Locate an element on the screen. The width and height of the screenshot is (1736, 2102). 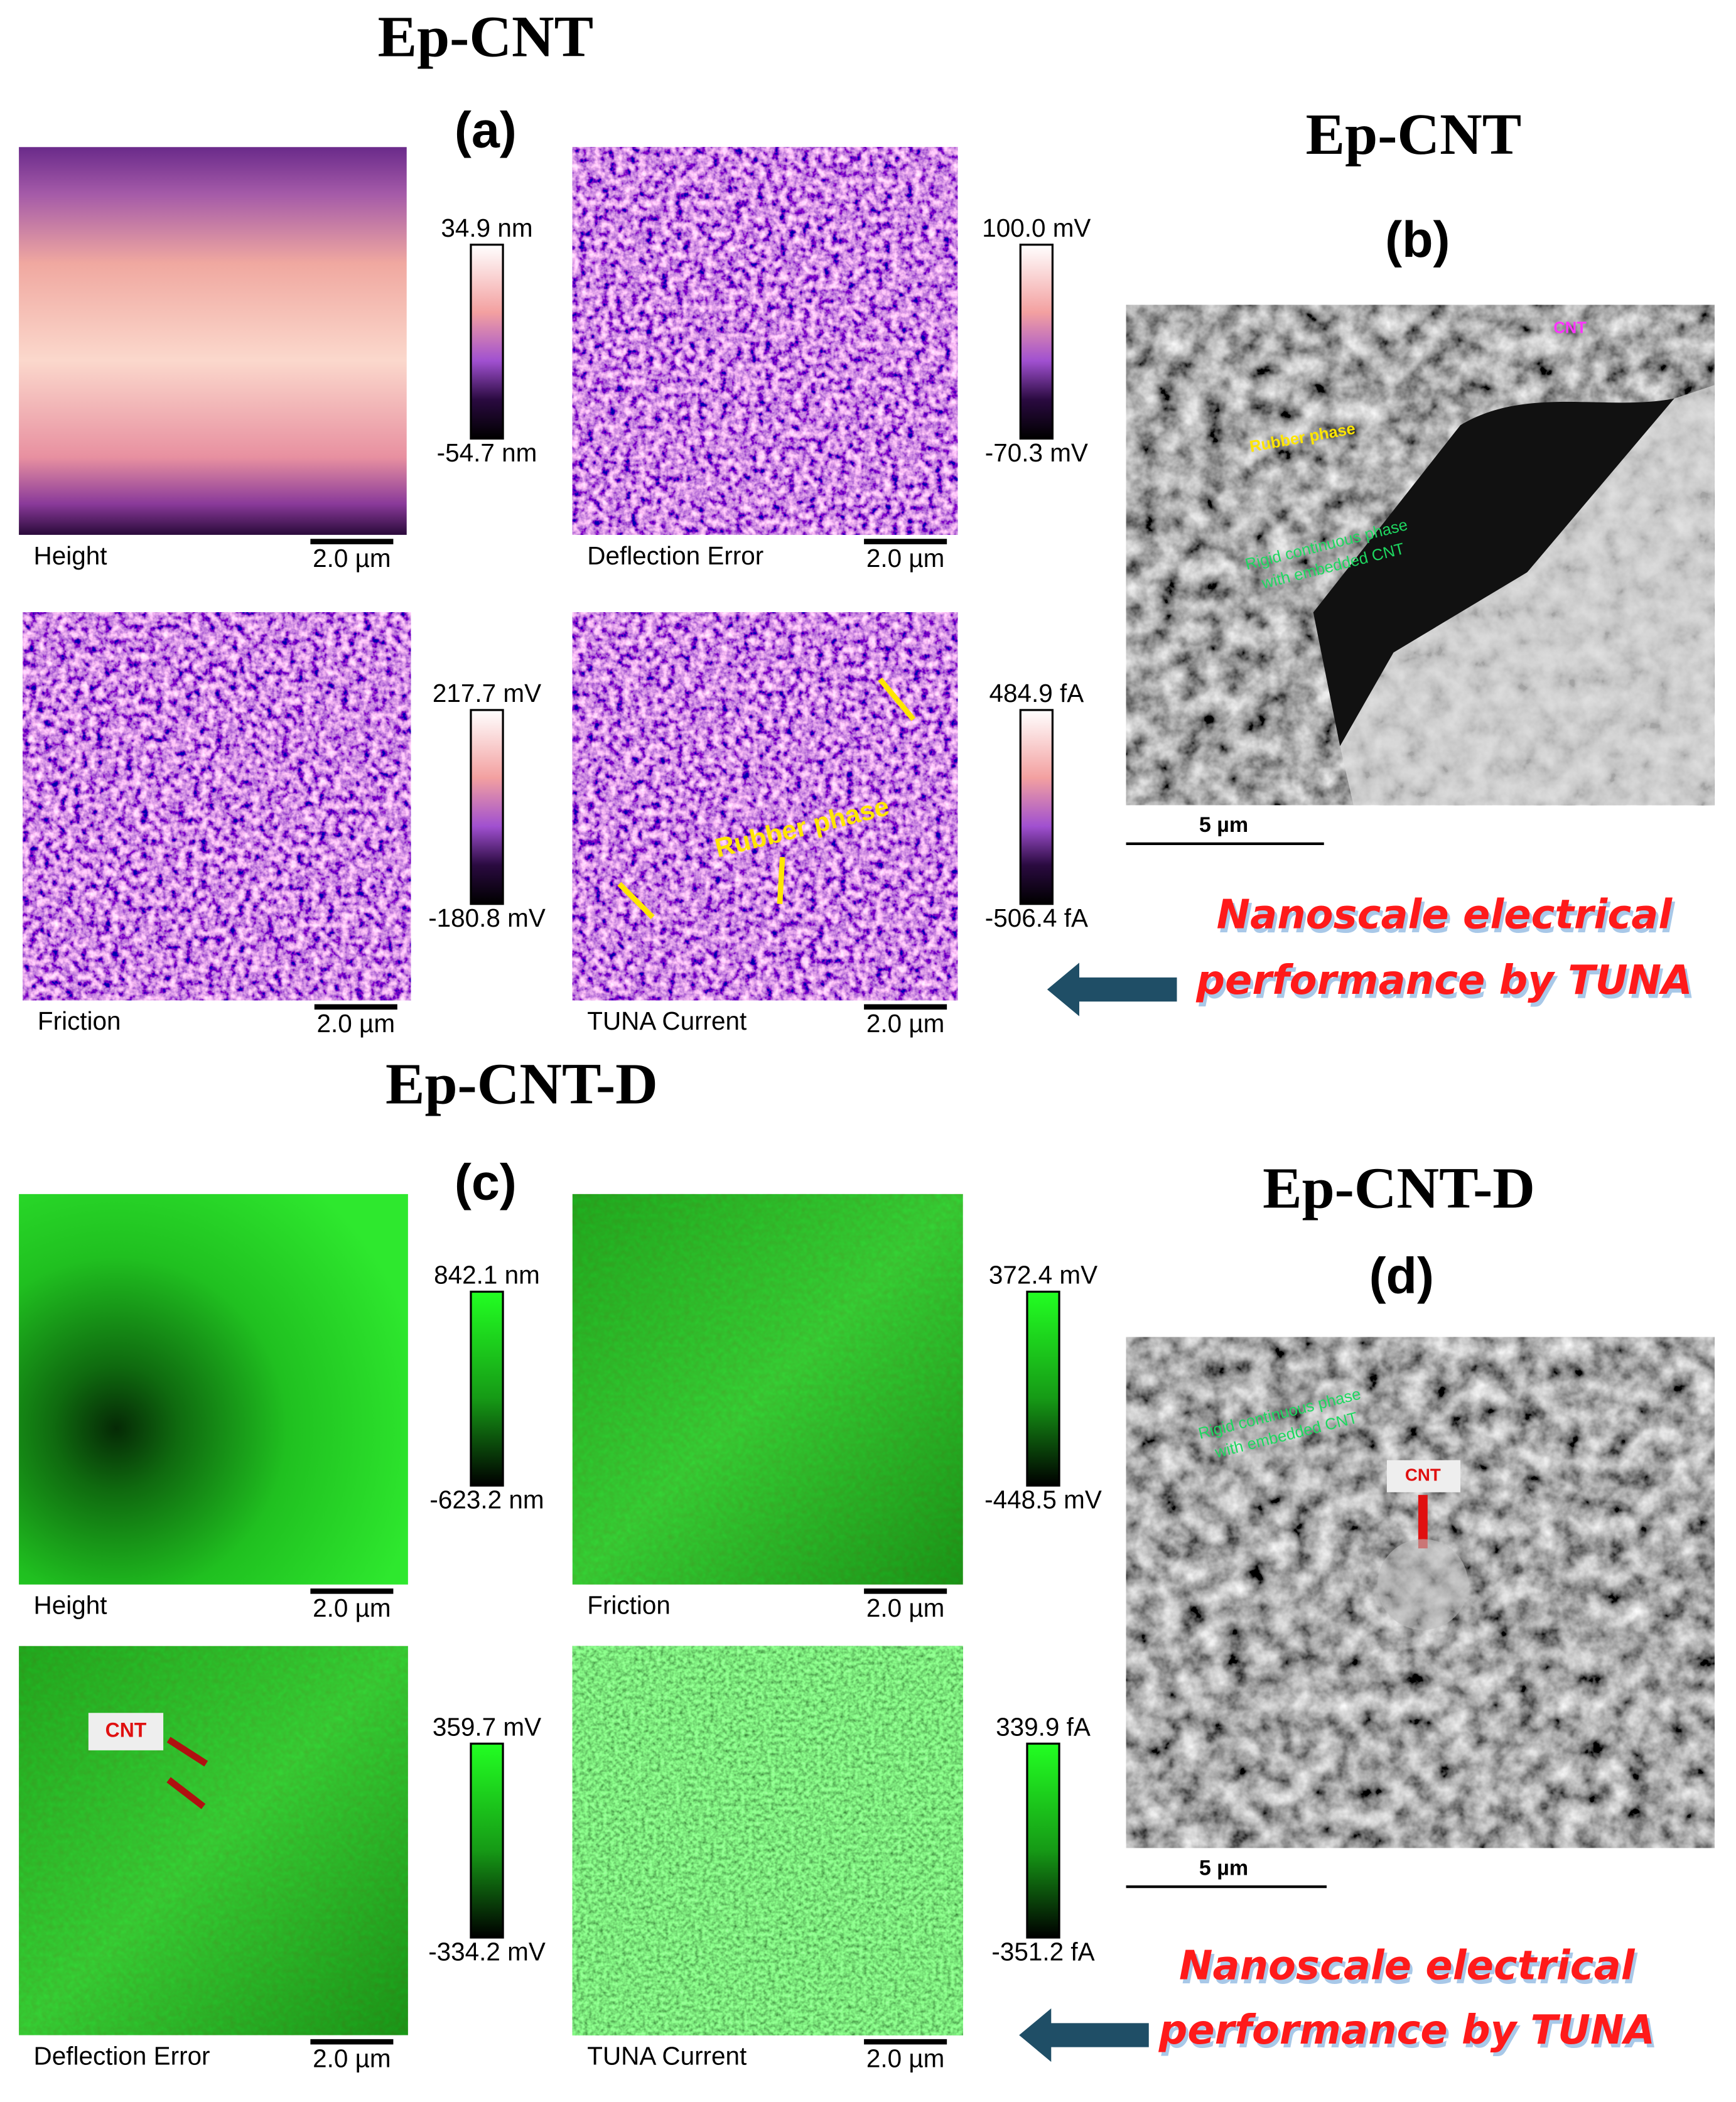
annotation: CNT is located at coordinates (126, 1729).